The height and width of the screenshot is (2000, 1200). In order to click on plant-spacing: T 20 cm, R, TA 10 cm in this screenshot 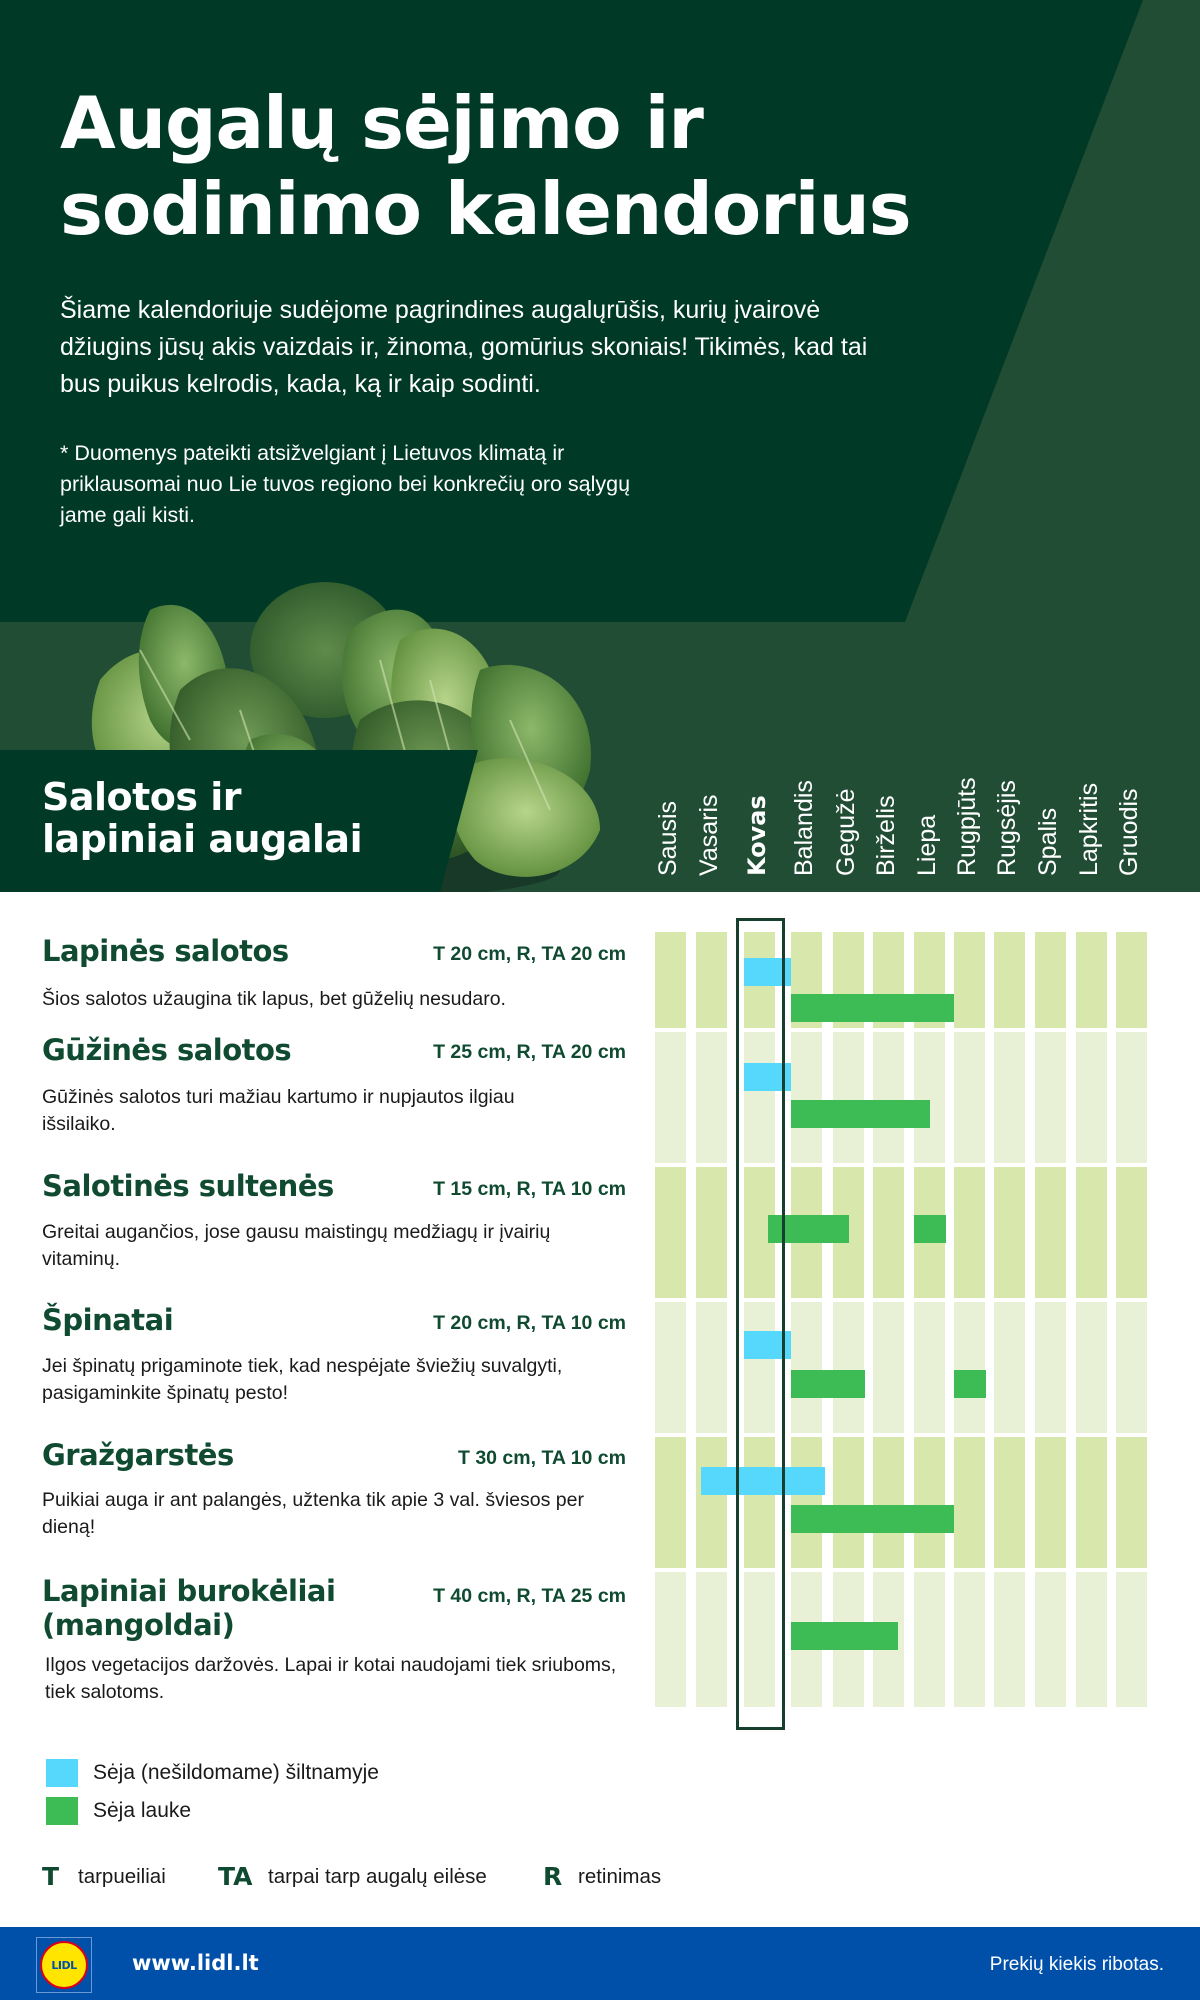, I will do `click(529, 1323)`.